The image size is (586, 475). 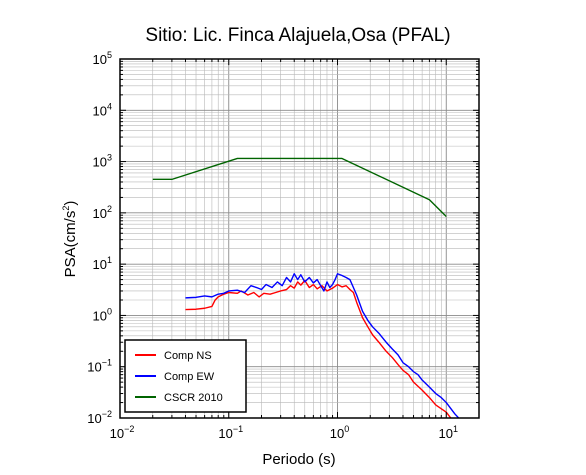 What do you see at coordinates (102, 314) in the screenshot?
I see `y-tick-label: 10⁰` at bounding box center [102, 314].